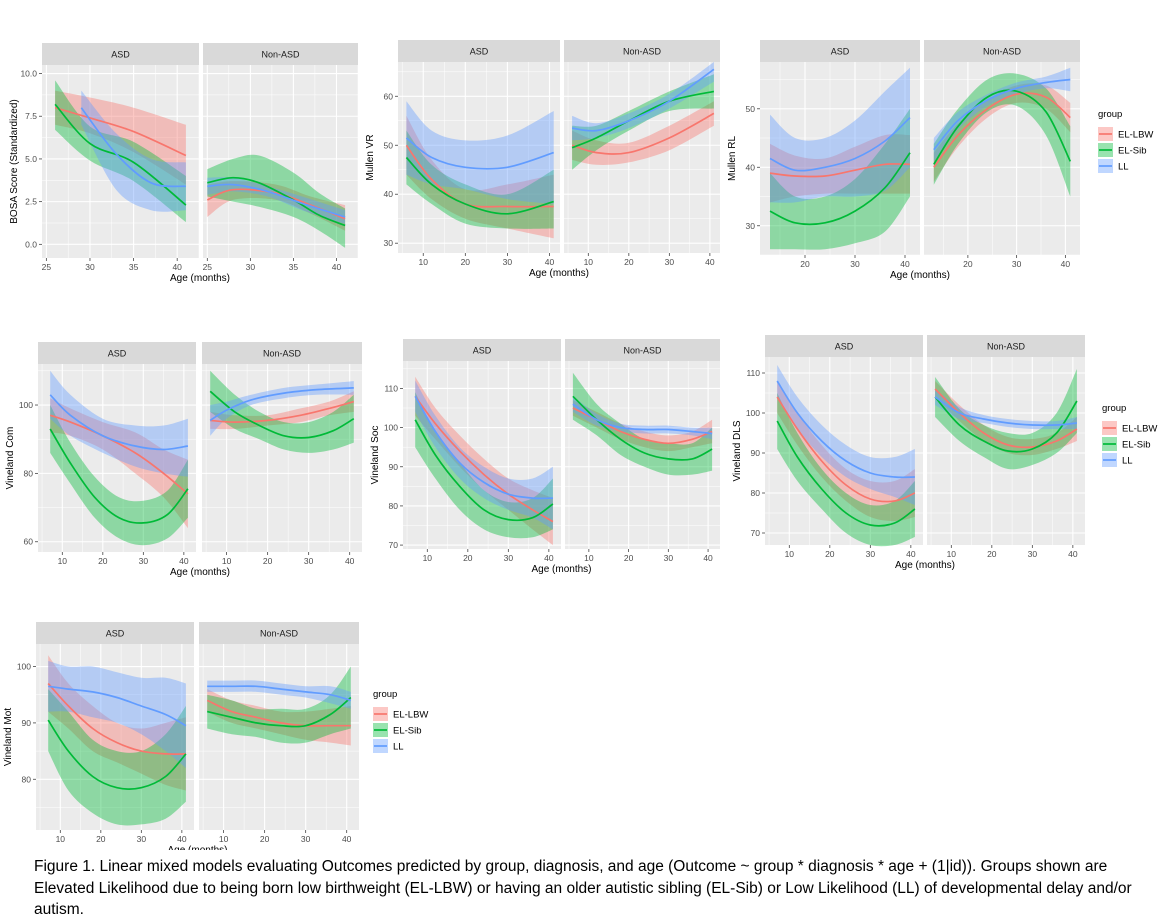 Image resolution: width=1160 pixels, height=921 pixels. I want to click on panel-asd: ASD 10 20 30 40 60 80 100, so click(107, 454).